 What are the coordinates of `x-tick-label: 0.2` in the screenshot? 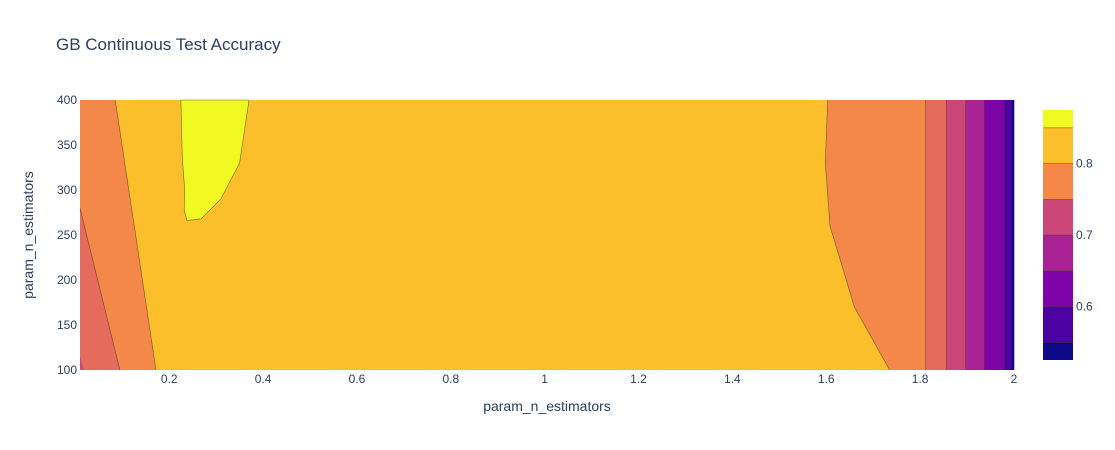 It's located at (169, 379).